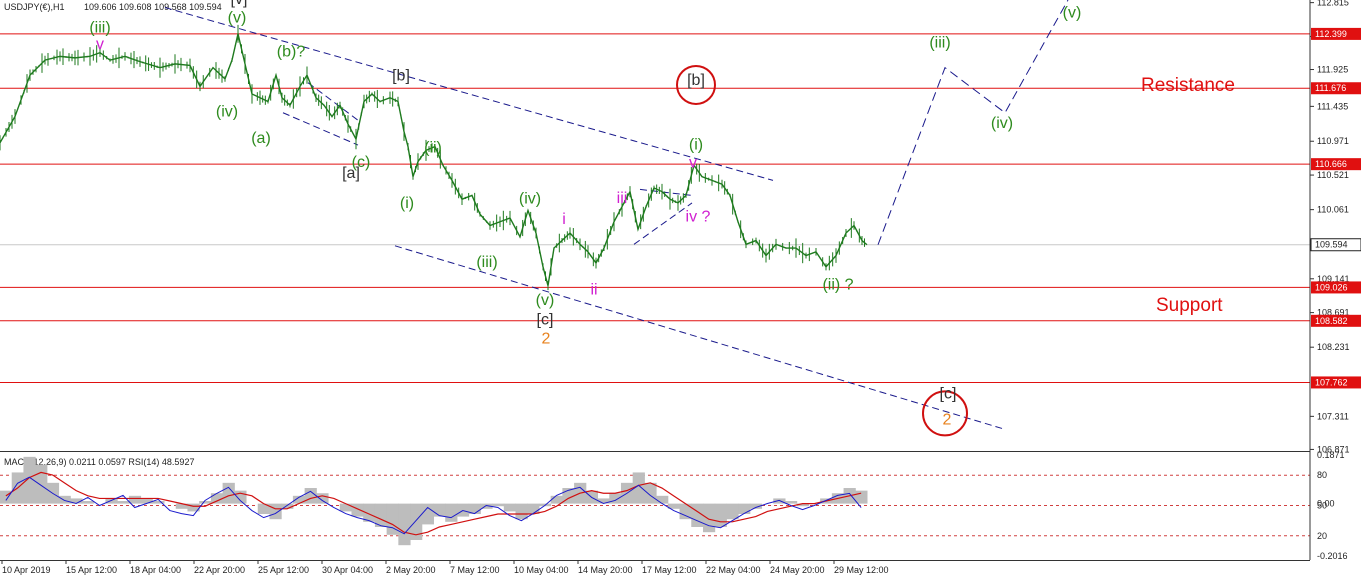 Image resolution: width=1361 pixels, height=586 pixels. I want to click on wave-label: (ii), so click(433, 148).